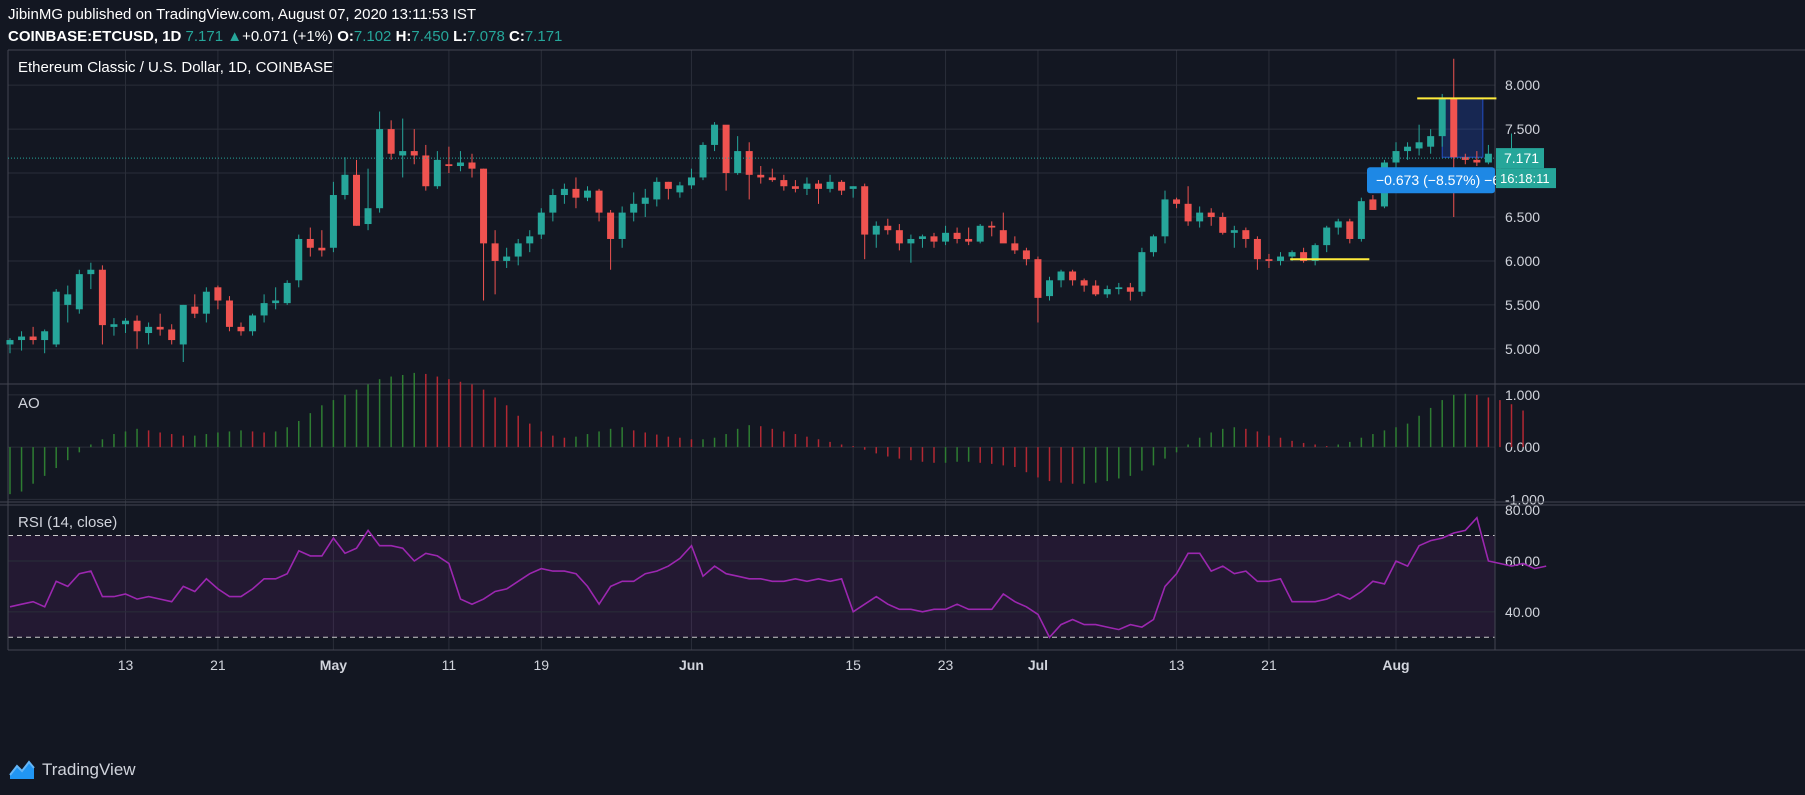 Image resolution: width=1805 pixels, height=795 pixels. I want to click on ao-axis-label: -1.000, so click(1525, 499).